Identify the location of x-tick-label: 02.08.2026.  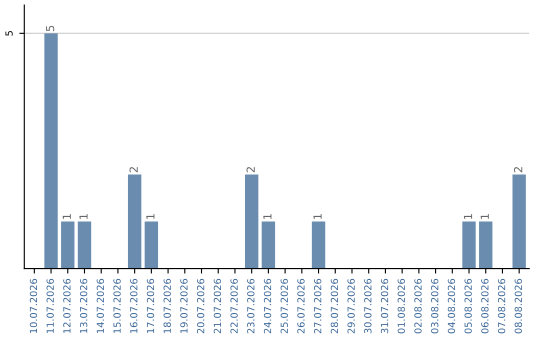
(418, 306).